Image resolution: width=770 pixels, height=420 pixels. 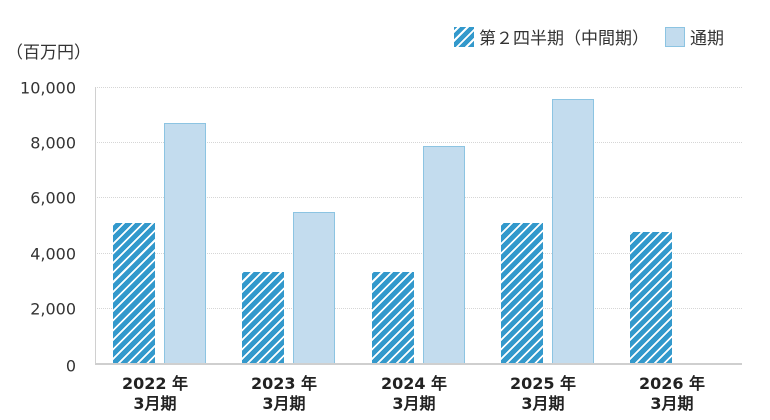 What do you see at coordinates (564, 39) in the screenshot?
I see `legend-label-h1: 第２四半期（中間期）` at bounding box center [564, 39].